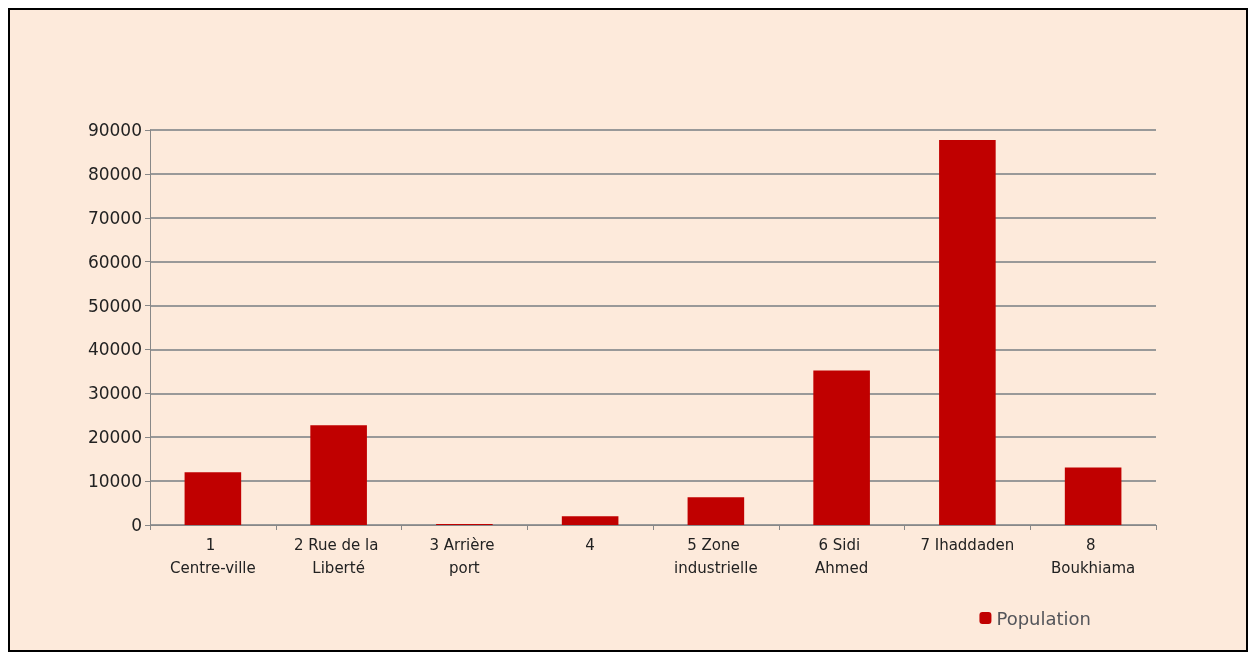 This screenshot has width=1258, height=662. I want to click on x-tick-label: 2 Rue de la Liberté, so click(339, 556).